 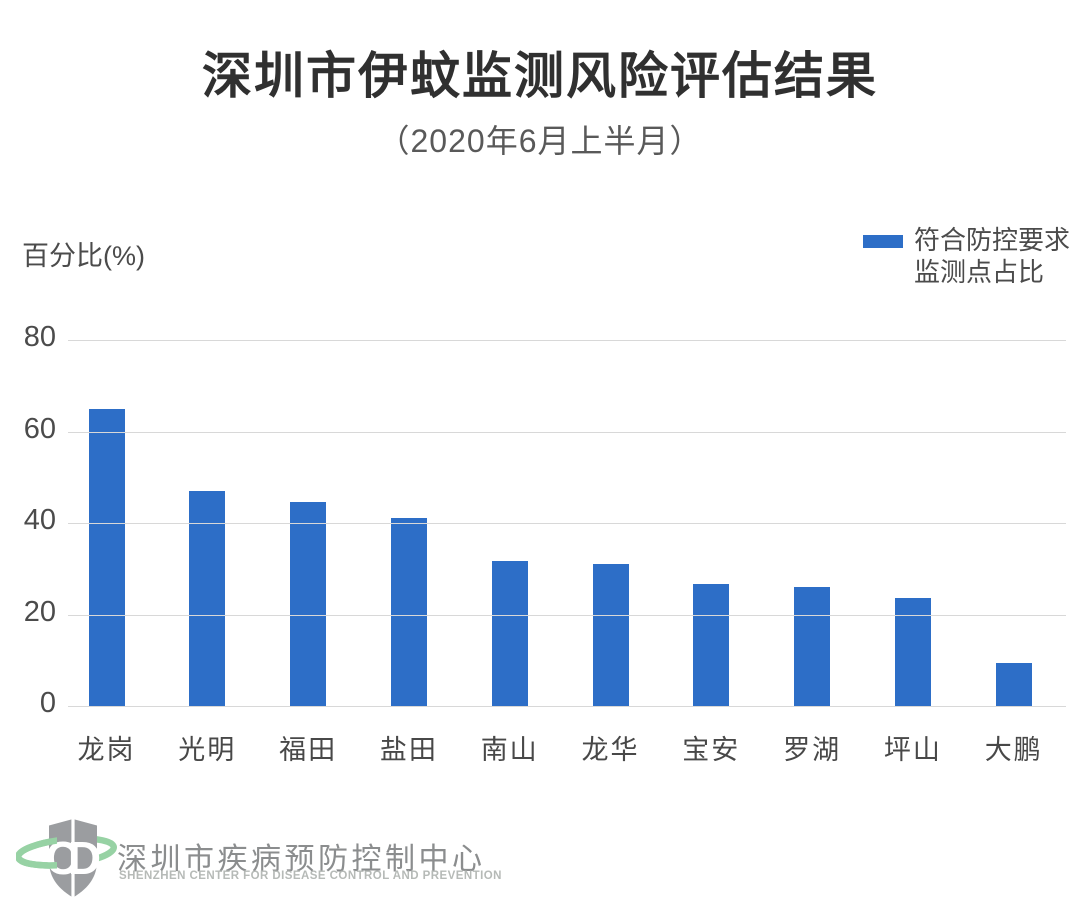 What do you see at coordinates (84, 858) in the screenshot?
I see `logo-letter-d: D` at bounding box center [84, 858].